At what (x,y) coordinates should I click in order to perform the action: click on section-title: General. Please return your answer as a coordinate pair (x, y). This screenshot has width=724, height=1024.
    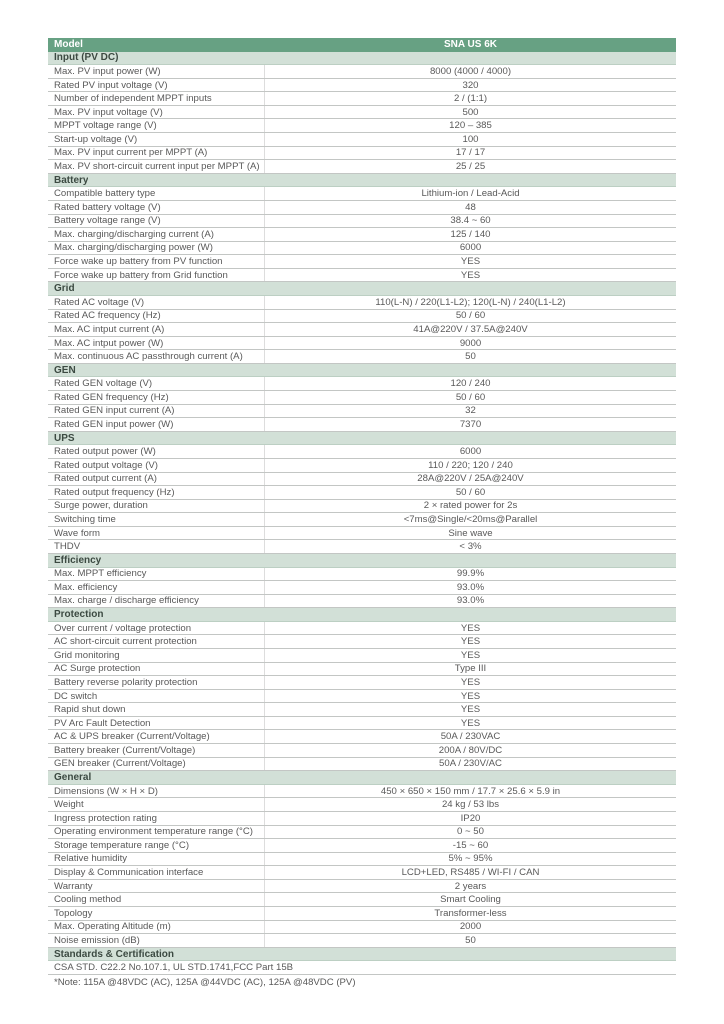
    Looking at the image, I should click on (73, 777).